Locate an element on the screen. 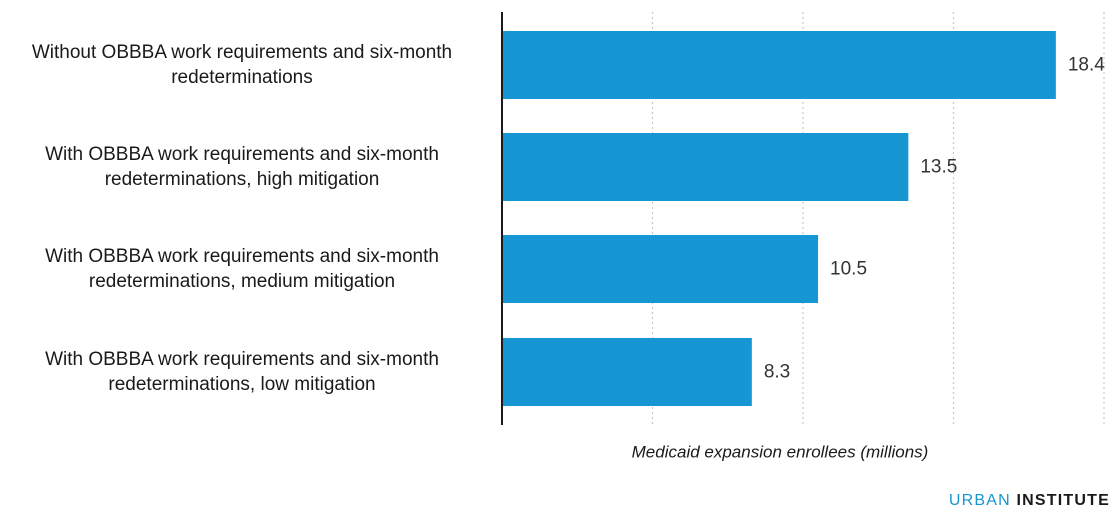 The width and height of the screenshot is (1120, 525). value-label-1: 18.4 is located at coordinates (1086, 65).